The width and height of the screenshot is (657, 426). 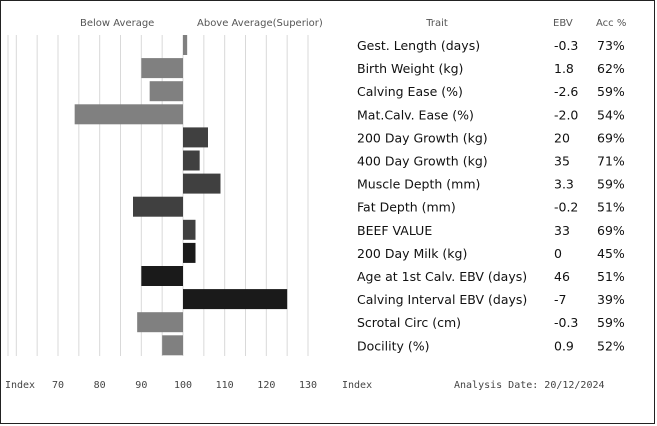 What do you see at coordinates (611, 114) in the screenshot?
I see `acc-value: 54%` at bounding box center [611, 114].